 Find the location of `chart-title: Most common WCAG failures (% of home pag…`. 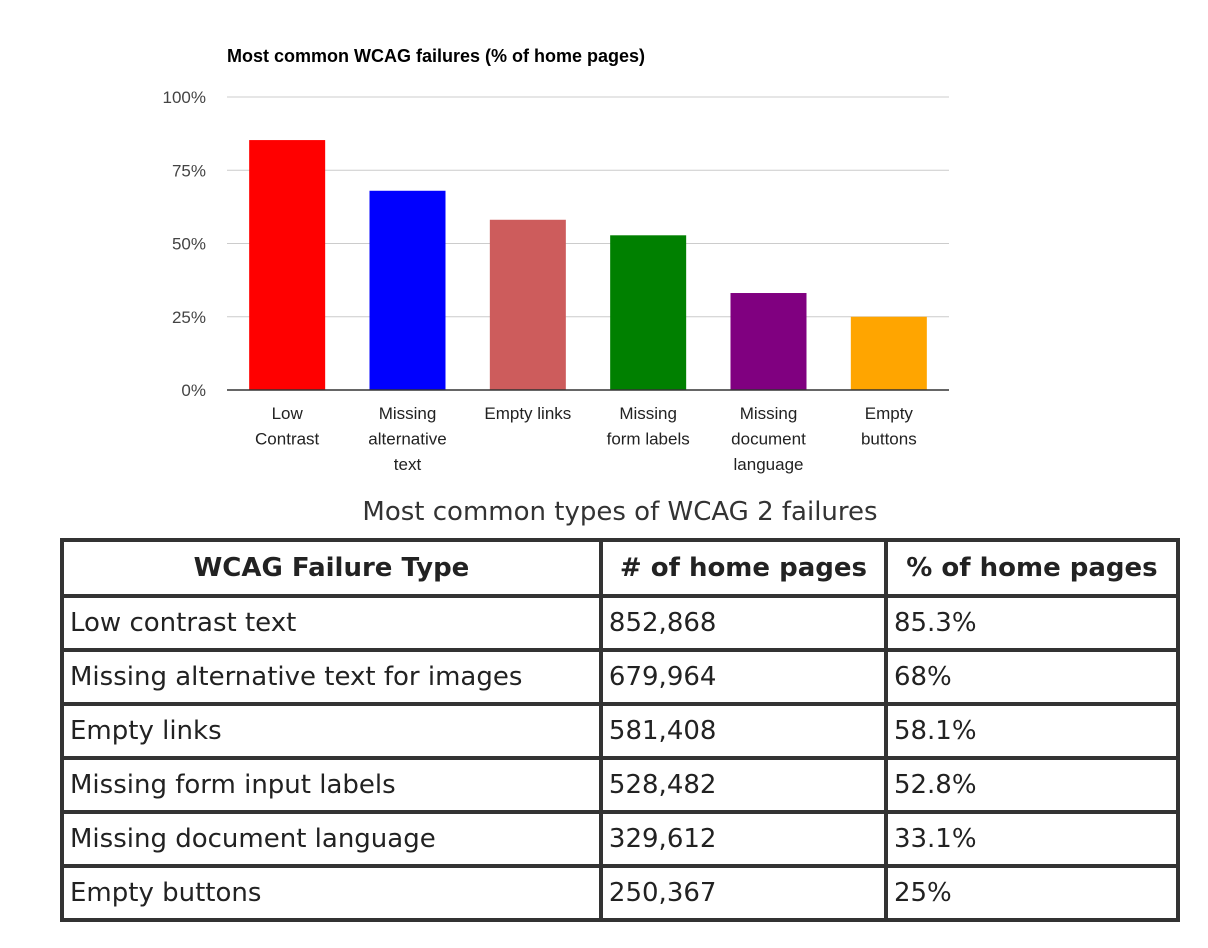

chart-title: Most common WCAG failures (% of home pag… is located at coordinates (436, 56).